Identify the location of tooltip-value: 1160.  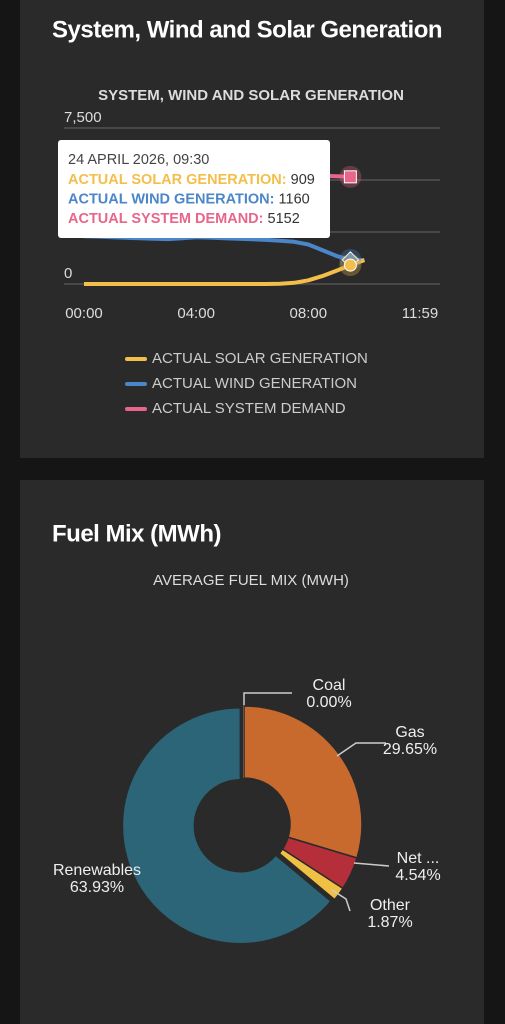
(294, 199).